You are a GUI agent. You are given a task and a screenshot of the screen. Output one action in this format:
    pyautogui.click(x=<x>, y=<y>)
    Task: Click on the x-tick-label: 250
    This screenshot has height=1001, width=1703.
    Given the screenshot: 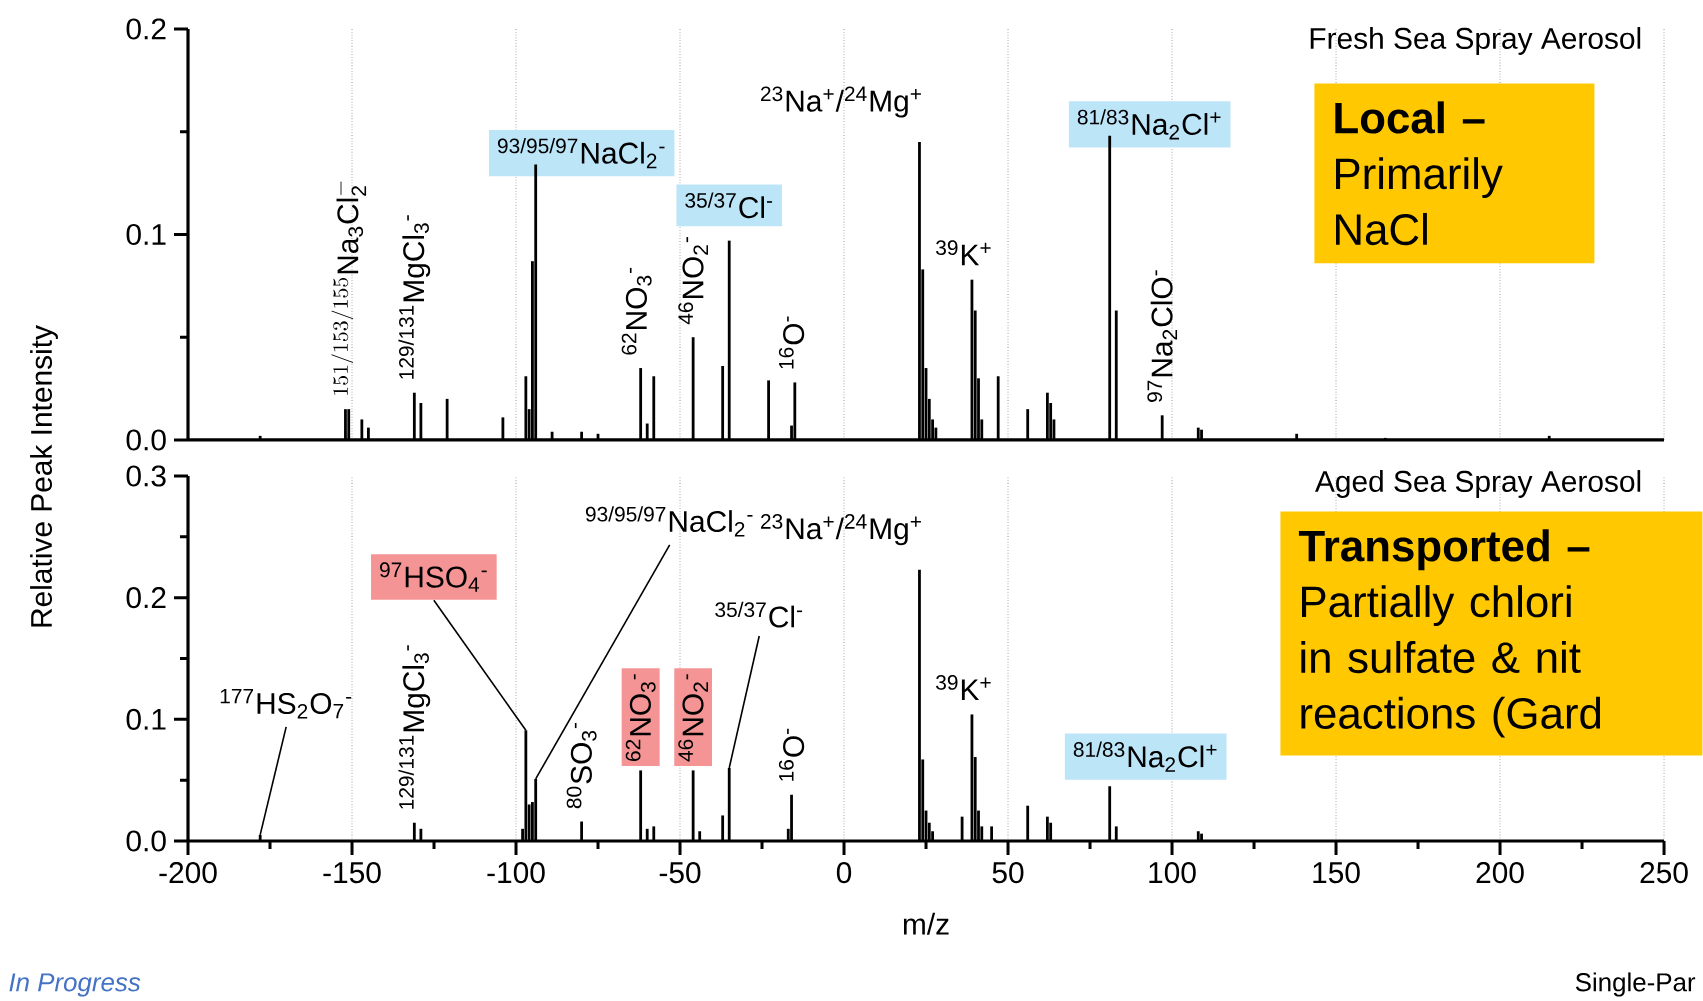 What is the action you would take?
    pyautogui.click(x=1664, y=873)
    